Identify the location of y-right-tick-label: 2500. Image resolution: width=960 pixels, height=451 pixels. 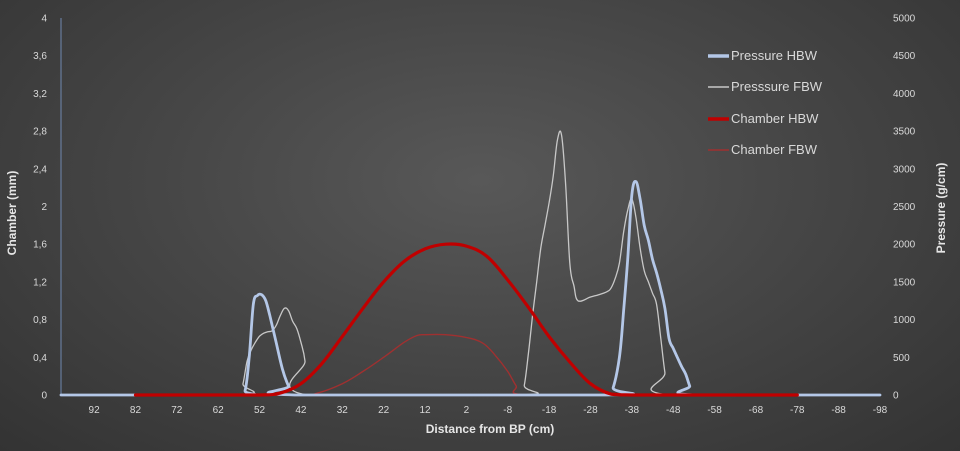
(904, 207).